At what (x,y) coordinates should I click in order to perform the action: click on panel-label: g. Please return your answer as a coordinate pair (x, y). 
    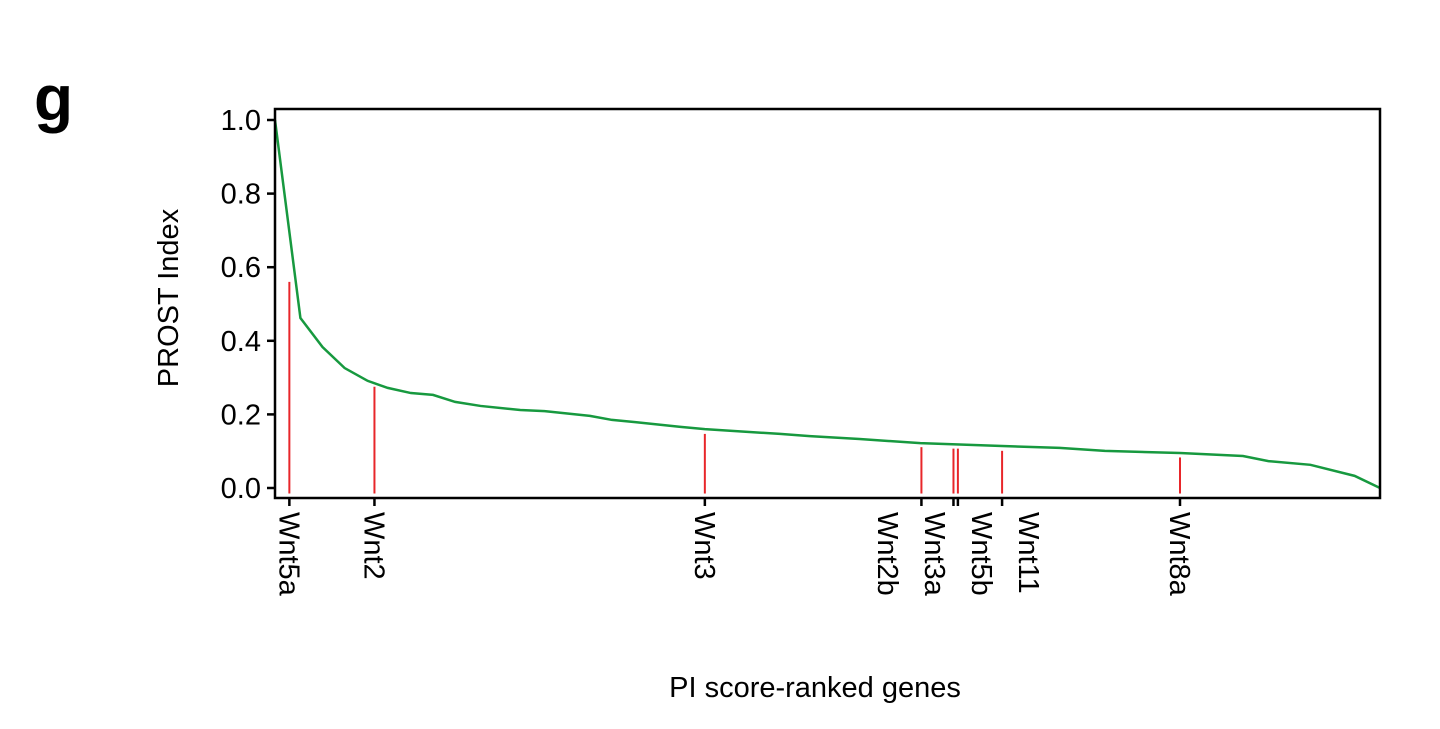
    Looking at the image, I should click on (53, 98).